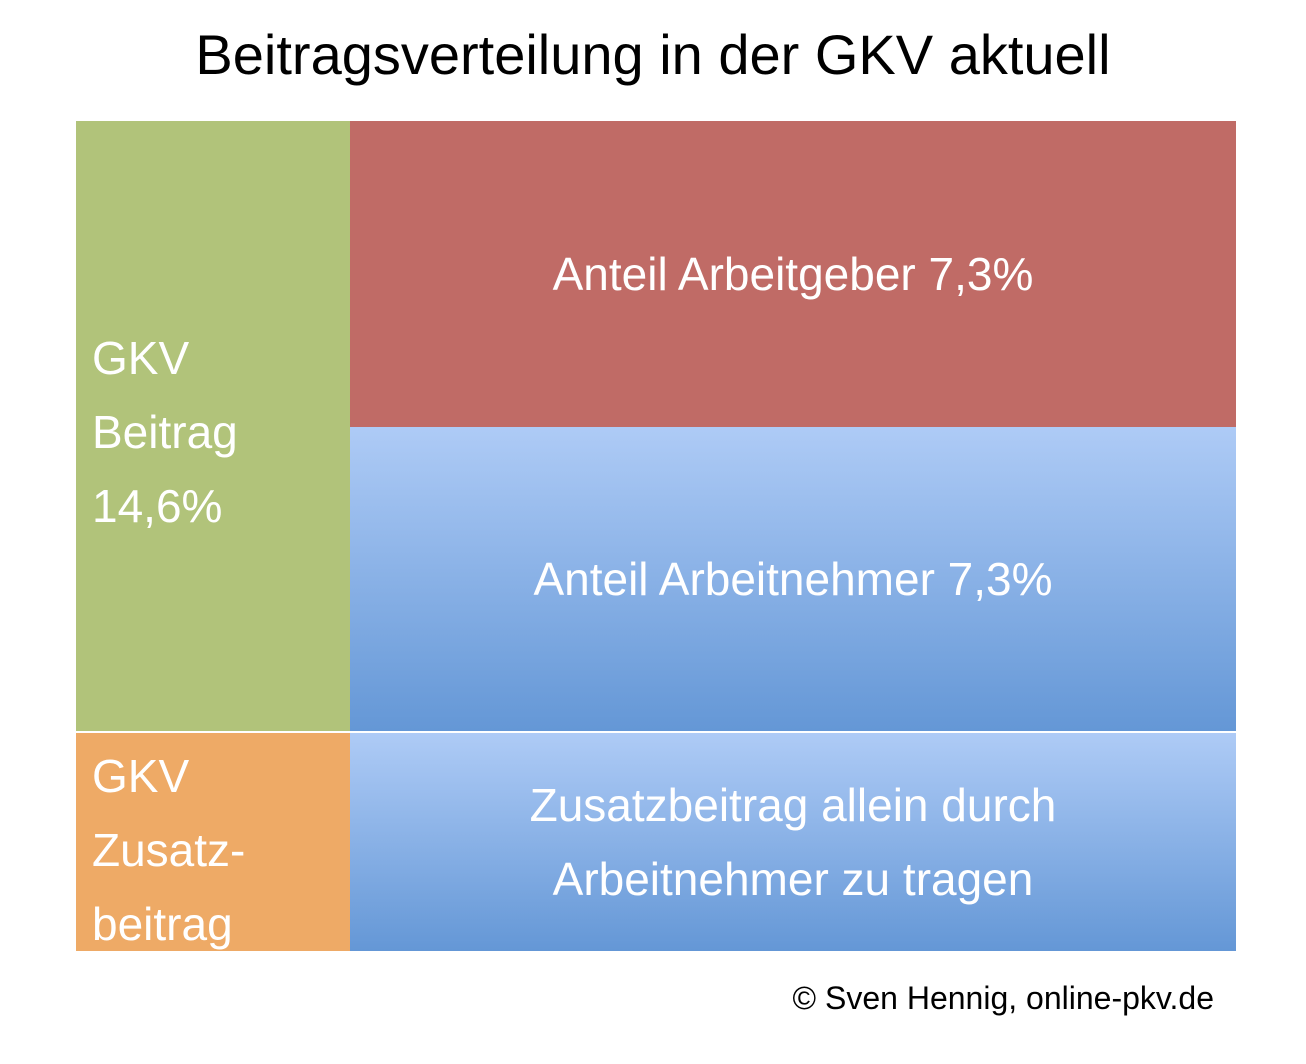 This screenshot has height=1064, width=1306. I want to click on gkv-beitrag-box: GKV Beitrag 14,6%, so click(213, 426).